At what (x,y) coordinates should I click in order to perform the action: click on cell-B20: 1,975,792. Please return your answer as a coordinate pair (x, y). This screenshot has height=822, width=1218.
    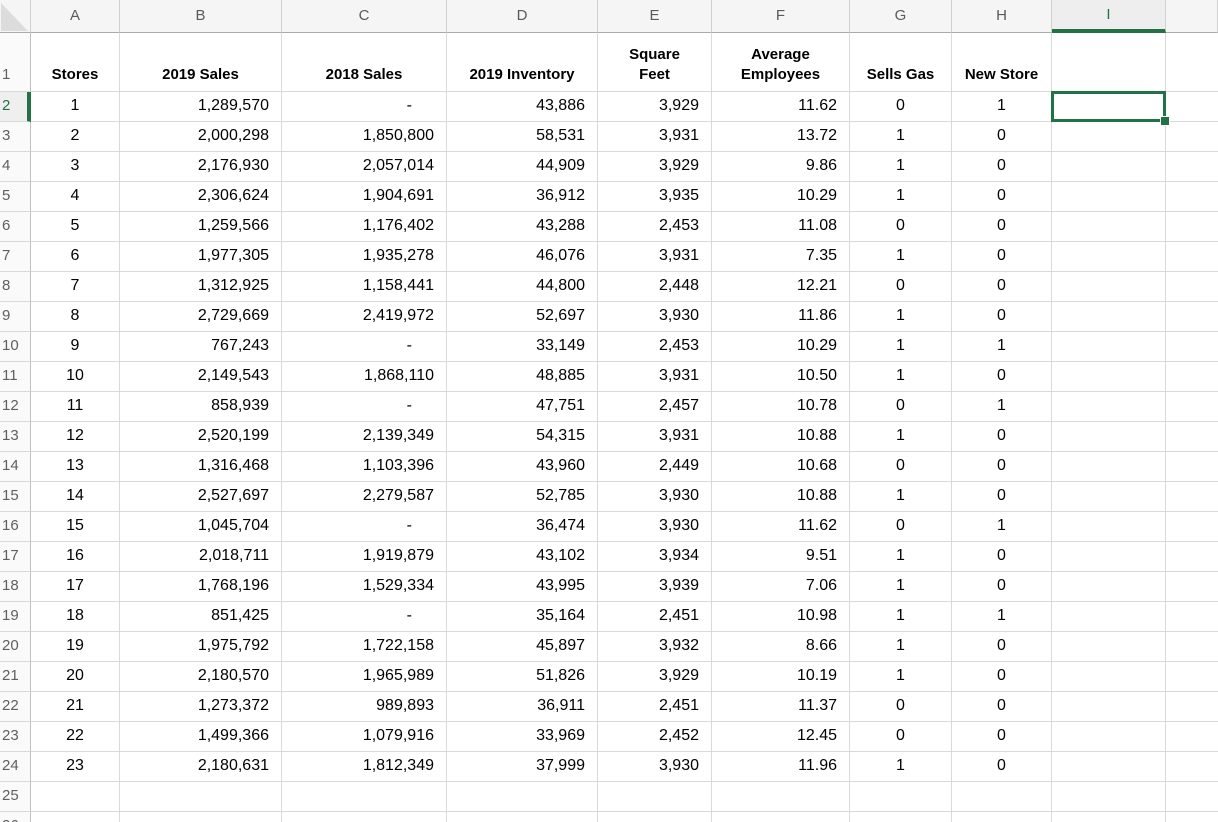
    Looking at the image, I should click on (201, 647).